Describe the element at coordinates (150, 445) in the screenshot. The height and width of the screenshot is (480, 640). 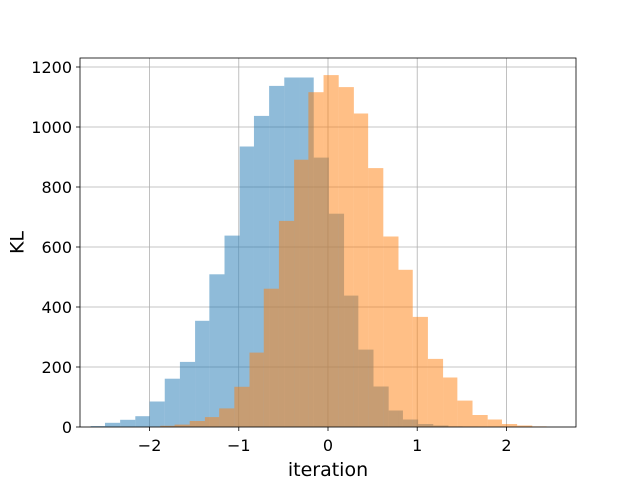
I see `x-tick-label-0: −2` at that location.